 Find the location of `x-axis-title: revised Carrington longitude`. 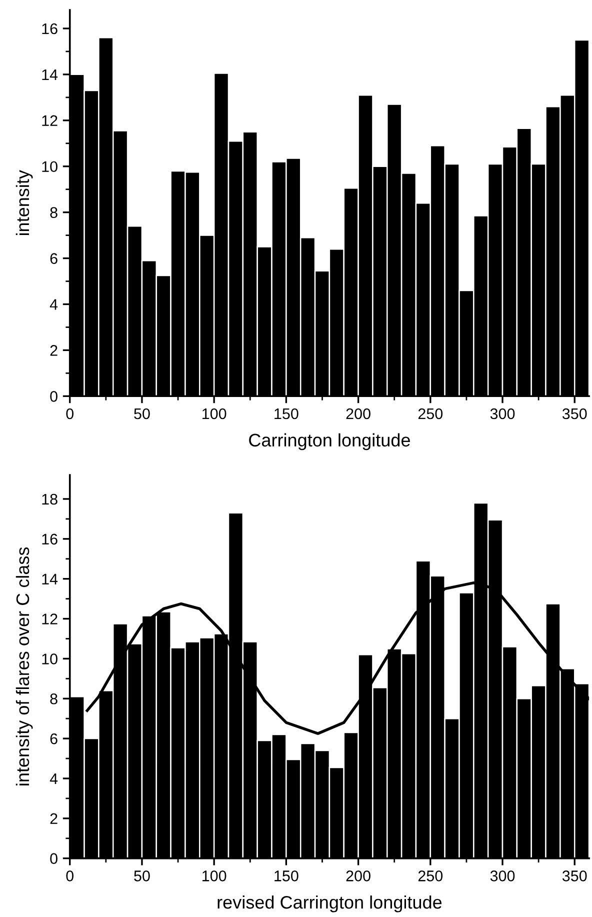

x-axis-title: revised Carrington longitude is located at coordinates (330, 903).